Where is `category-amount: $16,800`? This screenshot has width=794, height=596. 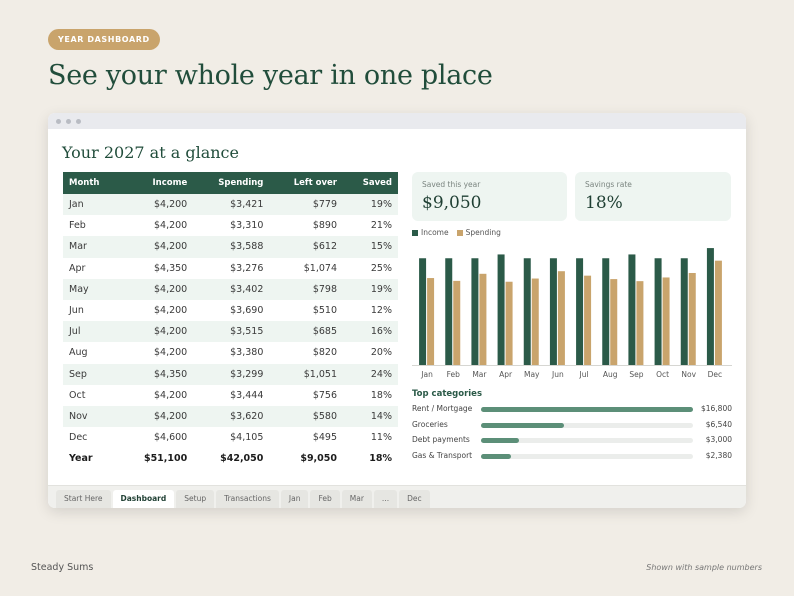 category-amount: $16,800 is located at coordinates (716, 408).